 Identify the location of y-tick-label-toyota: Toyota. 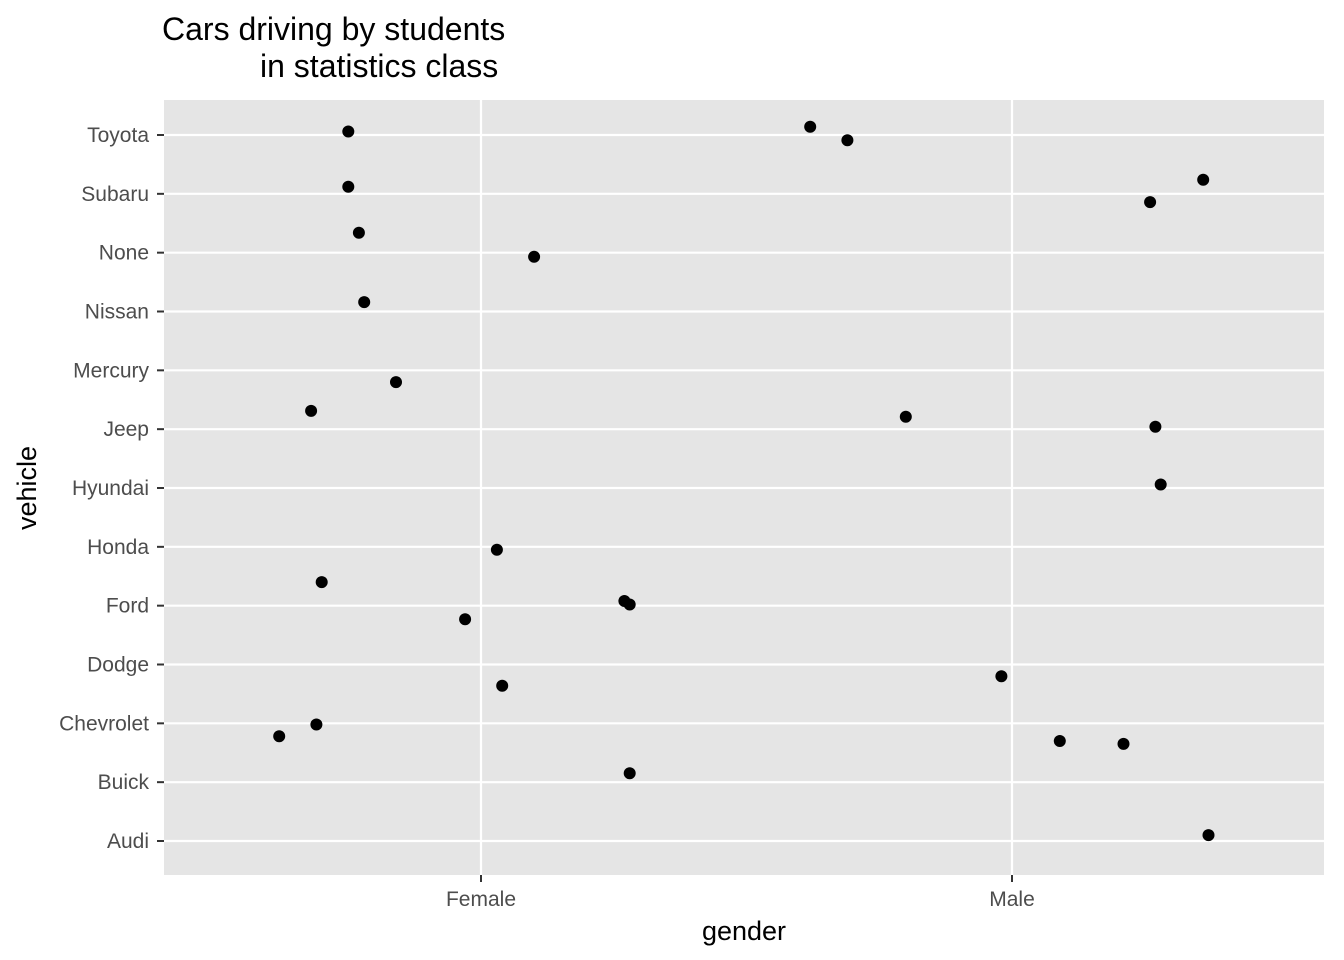
(118, 135).